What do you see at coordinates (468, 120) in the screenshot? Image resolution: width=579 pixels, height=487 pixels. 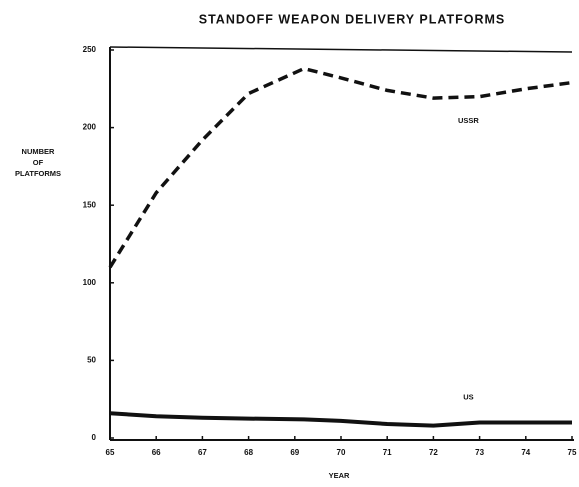 I see `series-label: USSR` at bounding box center [468, 120].